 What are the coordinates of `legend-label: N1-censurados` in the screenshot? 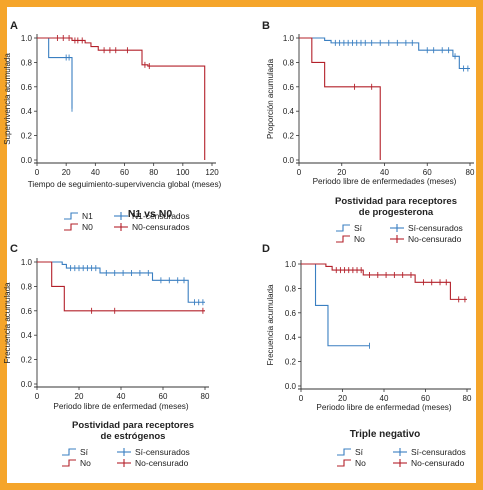 It's located at (161, 216).